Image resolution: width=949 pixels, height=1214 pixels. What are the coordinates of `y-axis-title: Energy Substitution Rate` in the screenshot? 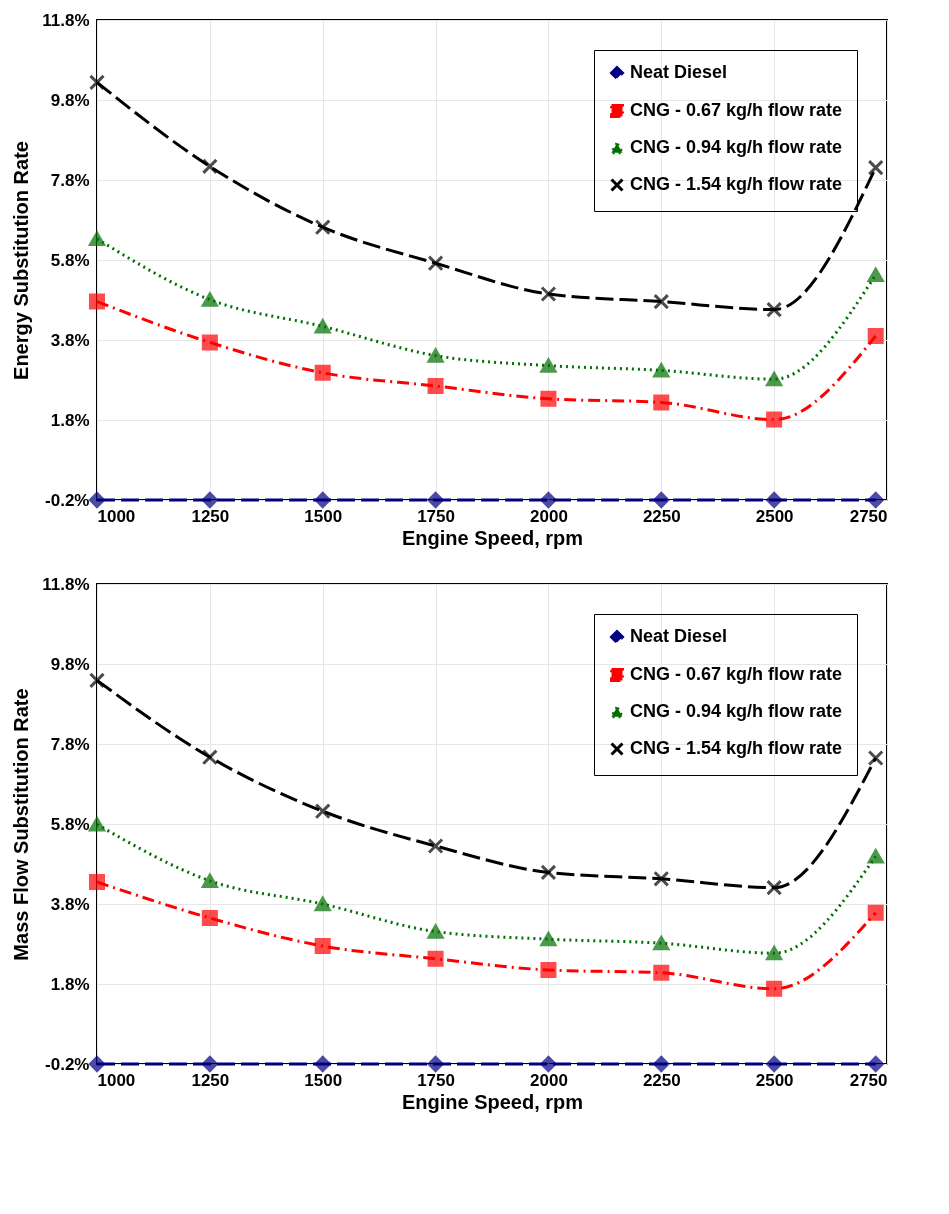 It's located at (21, 260).